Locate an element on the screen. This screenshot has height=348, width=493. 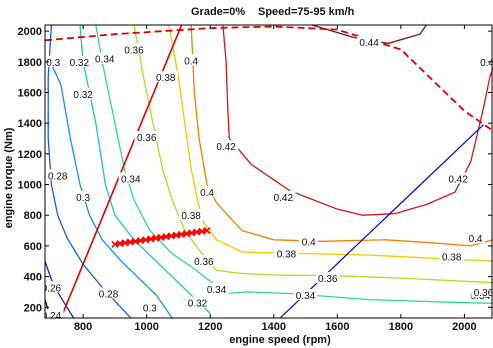
chart-title-speed: Speed=75-95 km/h is located at coordinates (306, 12).